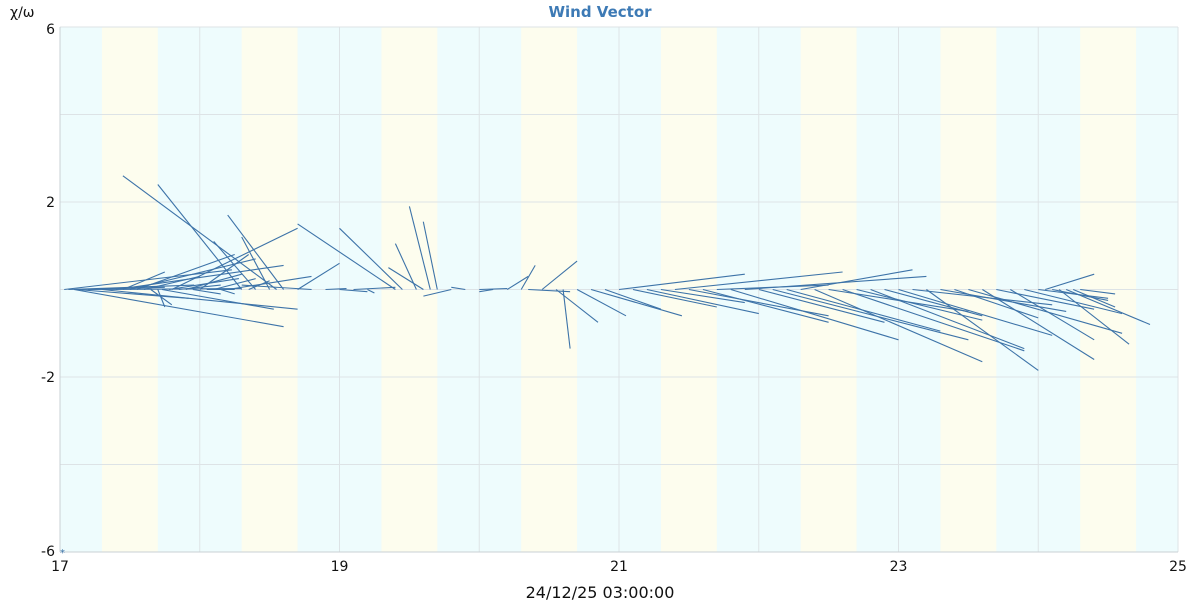 Image resolution: width=1200 pixels, height=600 pixels. Describe the element at coordinates (899, 567) in the screenshot. I see `x-tick-label: 23` at that location.